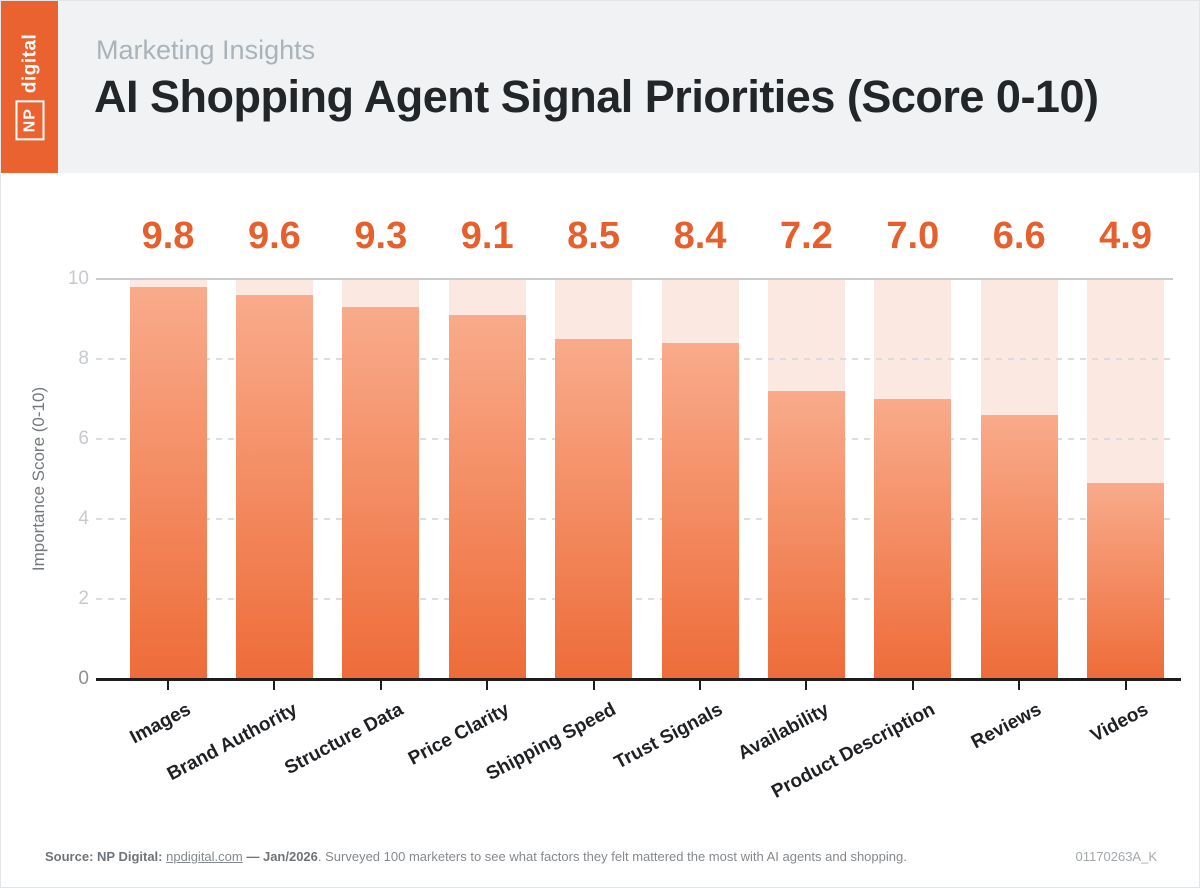 This screenshot has height=888, width=1200. What do you see at coordinates (204, 856) in the screenshot?
I see `source-link: npdigital.com` at bounding box center [204, 856].